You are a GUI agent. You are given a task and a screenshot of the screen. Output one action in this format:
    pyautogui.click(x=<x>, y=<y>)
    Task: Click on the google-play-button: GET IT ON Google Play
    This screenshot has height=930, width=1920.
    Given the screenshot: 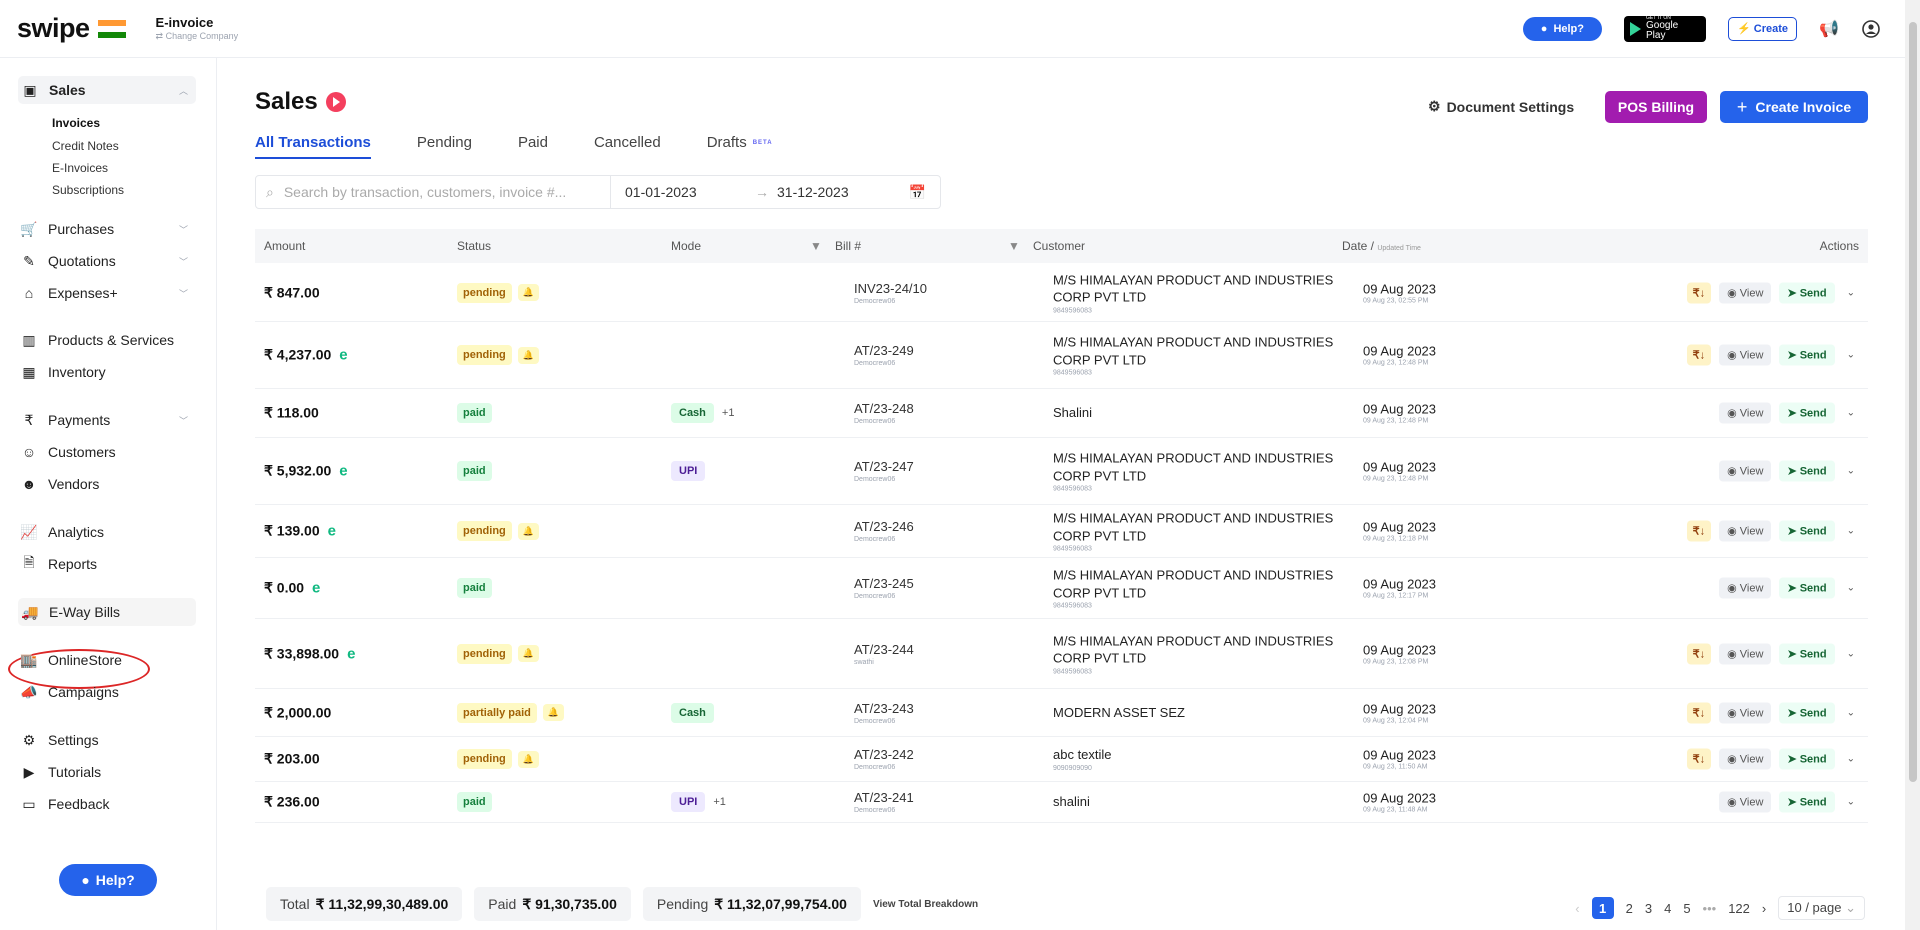 What is the action you would take?
    pyautogui.click(x=1665, y=28)
    